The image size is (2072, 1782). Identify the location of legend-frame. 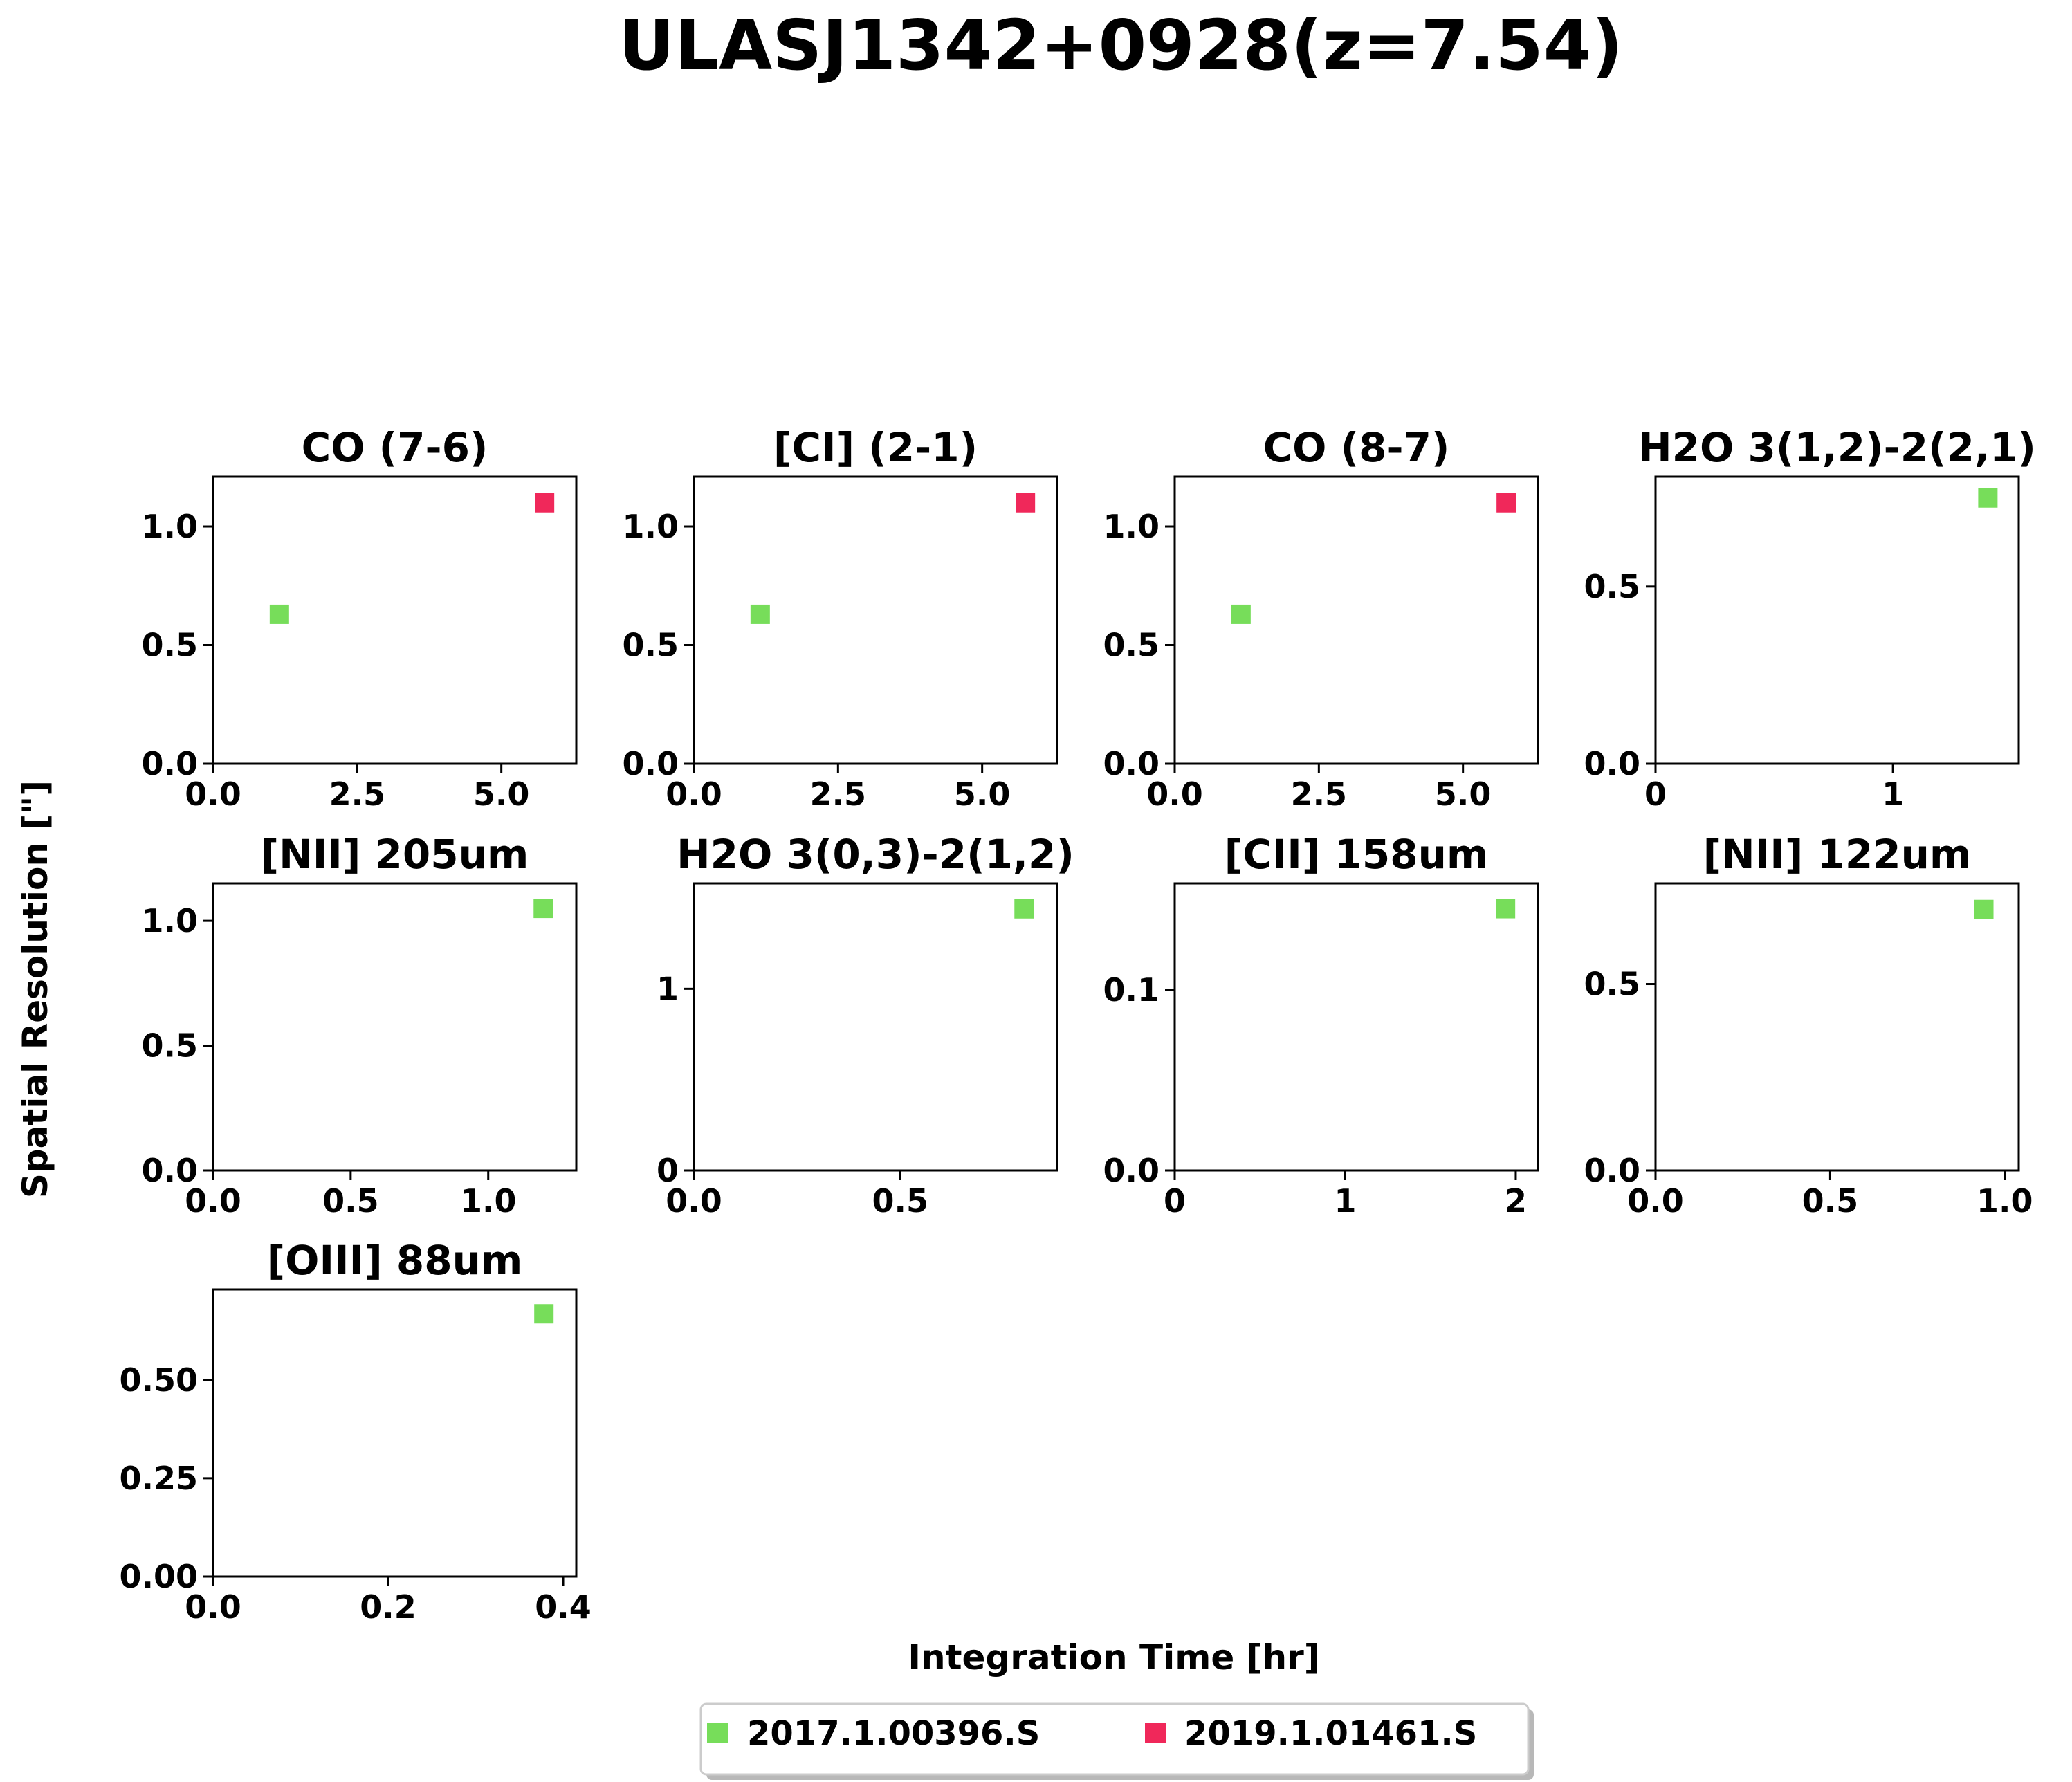
(1114, 1739).